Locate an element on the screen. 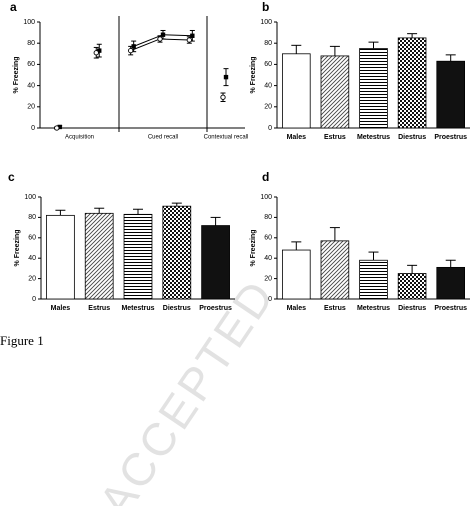 Image resolution: width=474 pixels, height=506 pixels. section-label: Acquisition is located at coordinates (79, 138).